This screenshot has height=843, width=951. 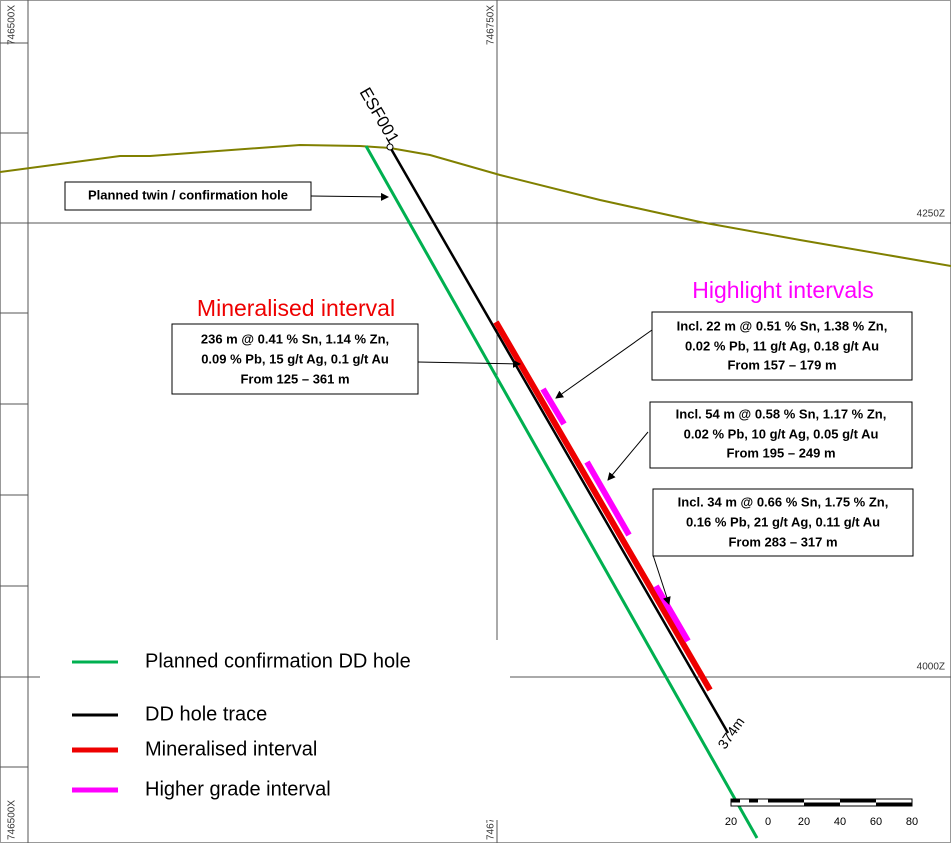 I want to click on grid-label: 4000Z, so click(x=931, y=667).